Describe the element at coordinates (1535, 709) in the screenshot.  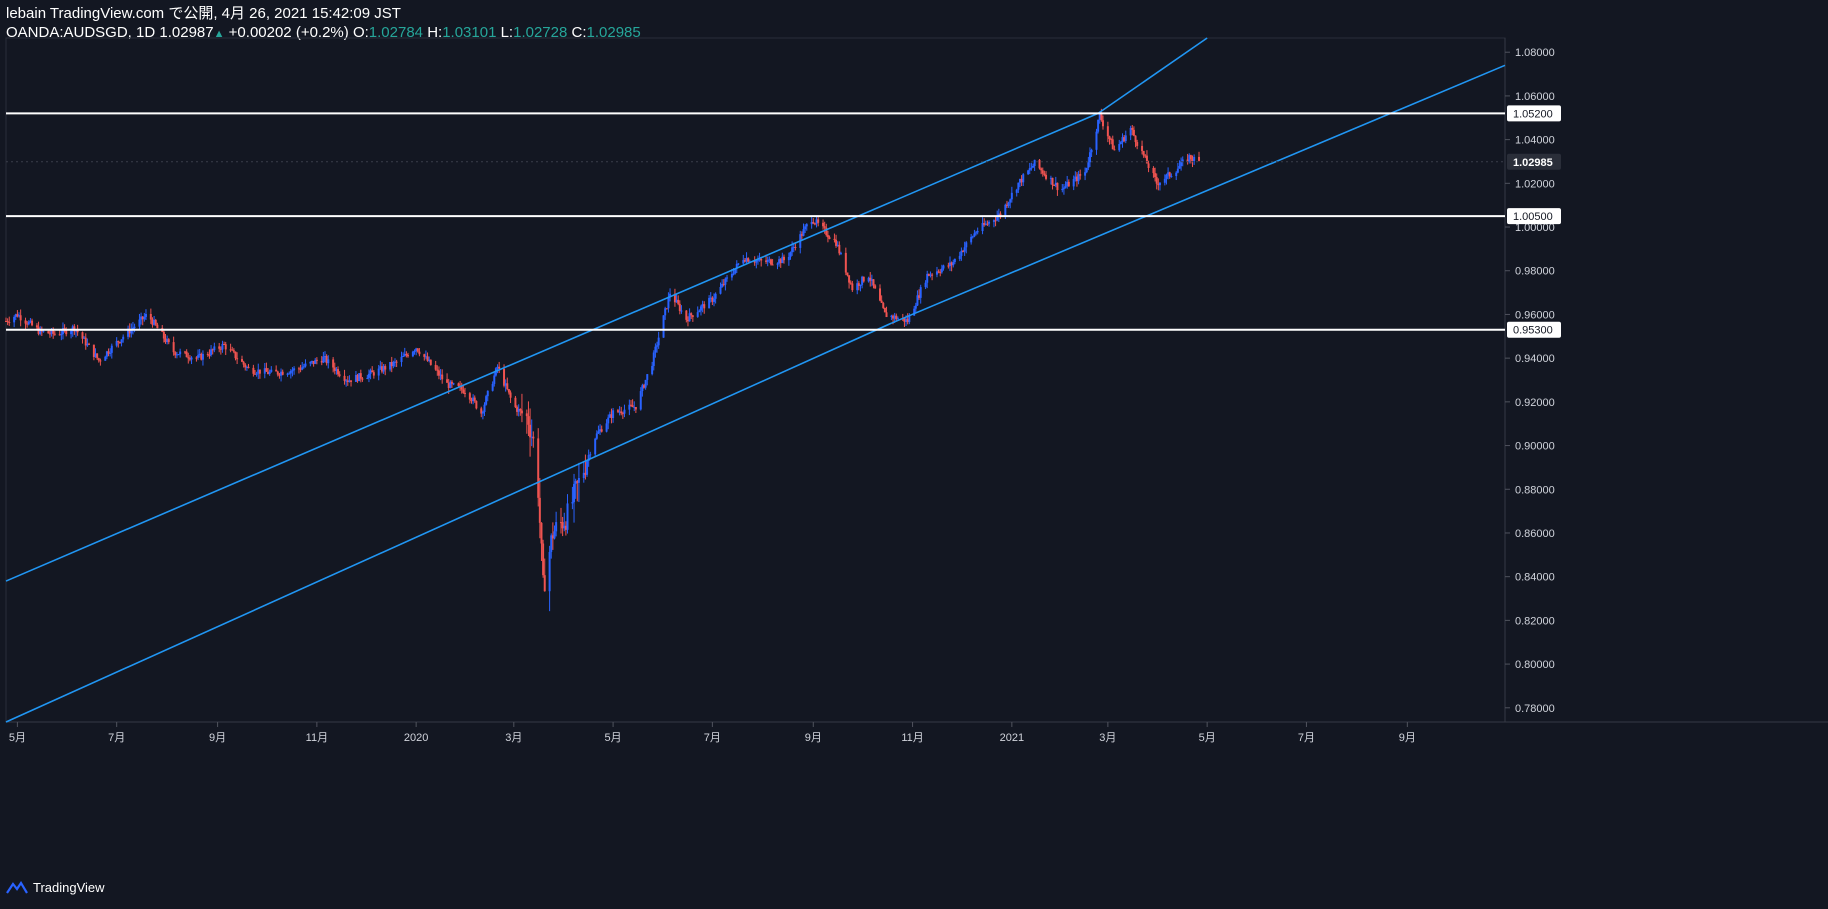
I see `price-tick-label: 0.78000` at that location.